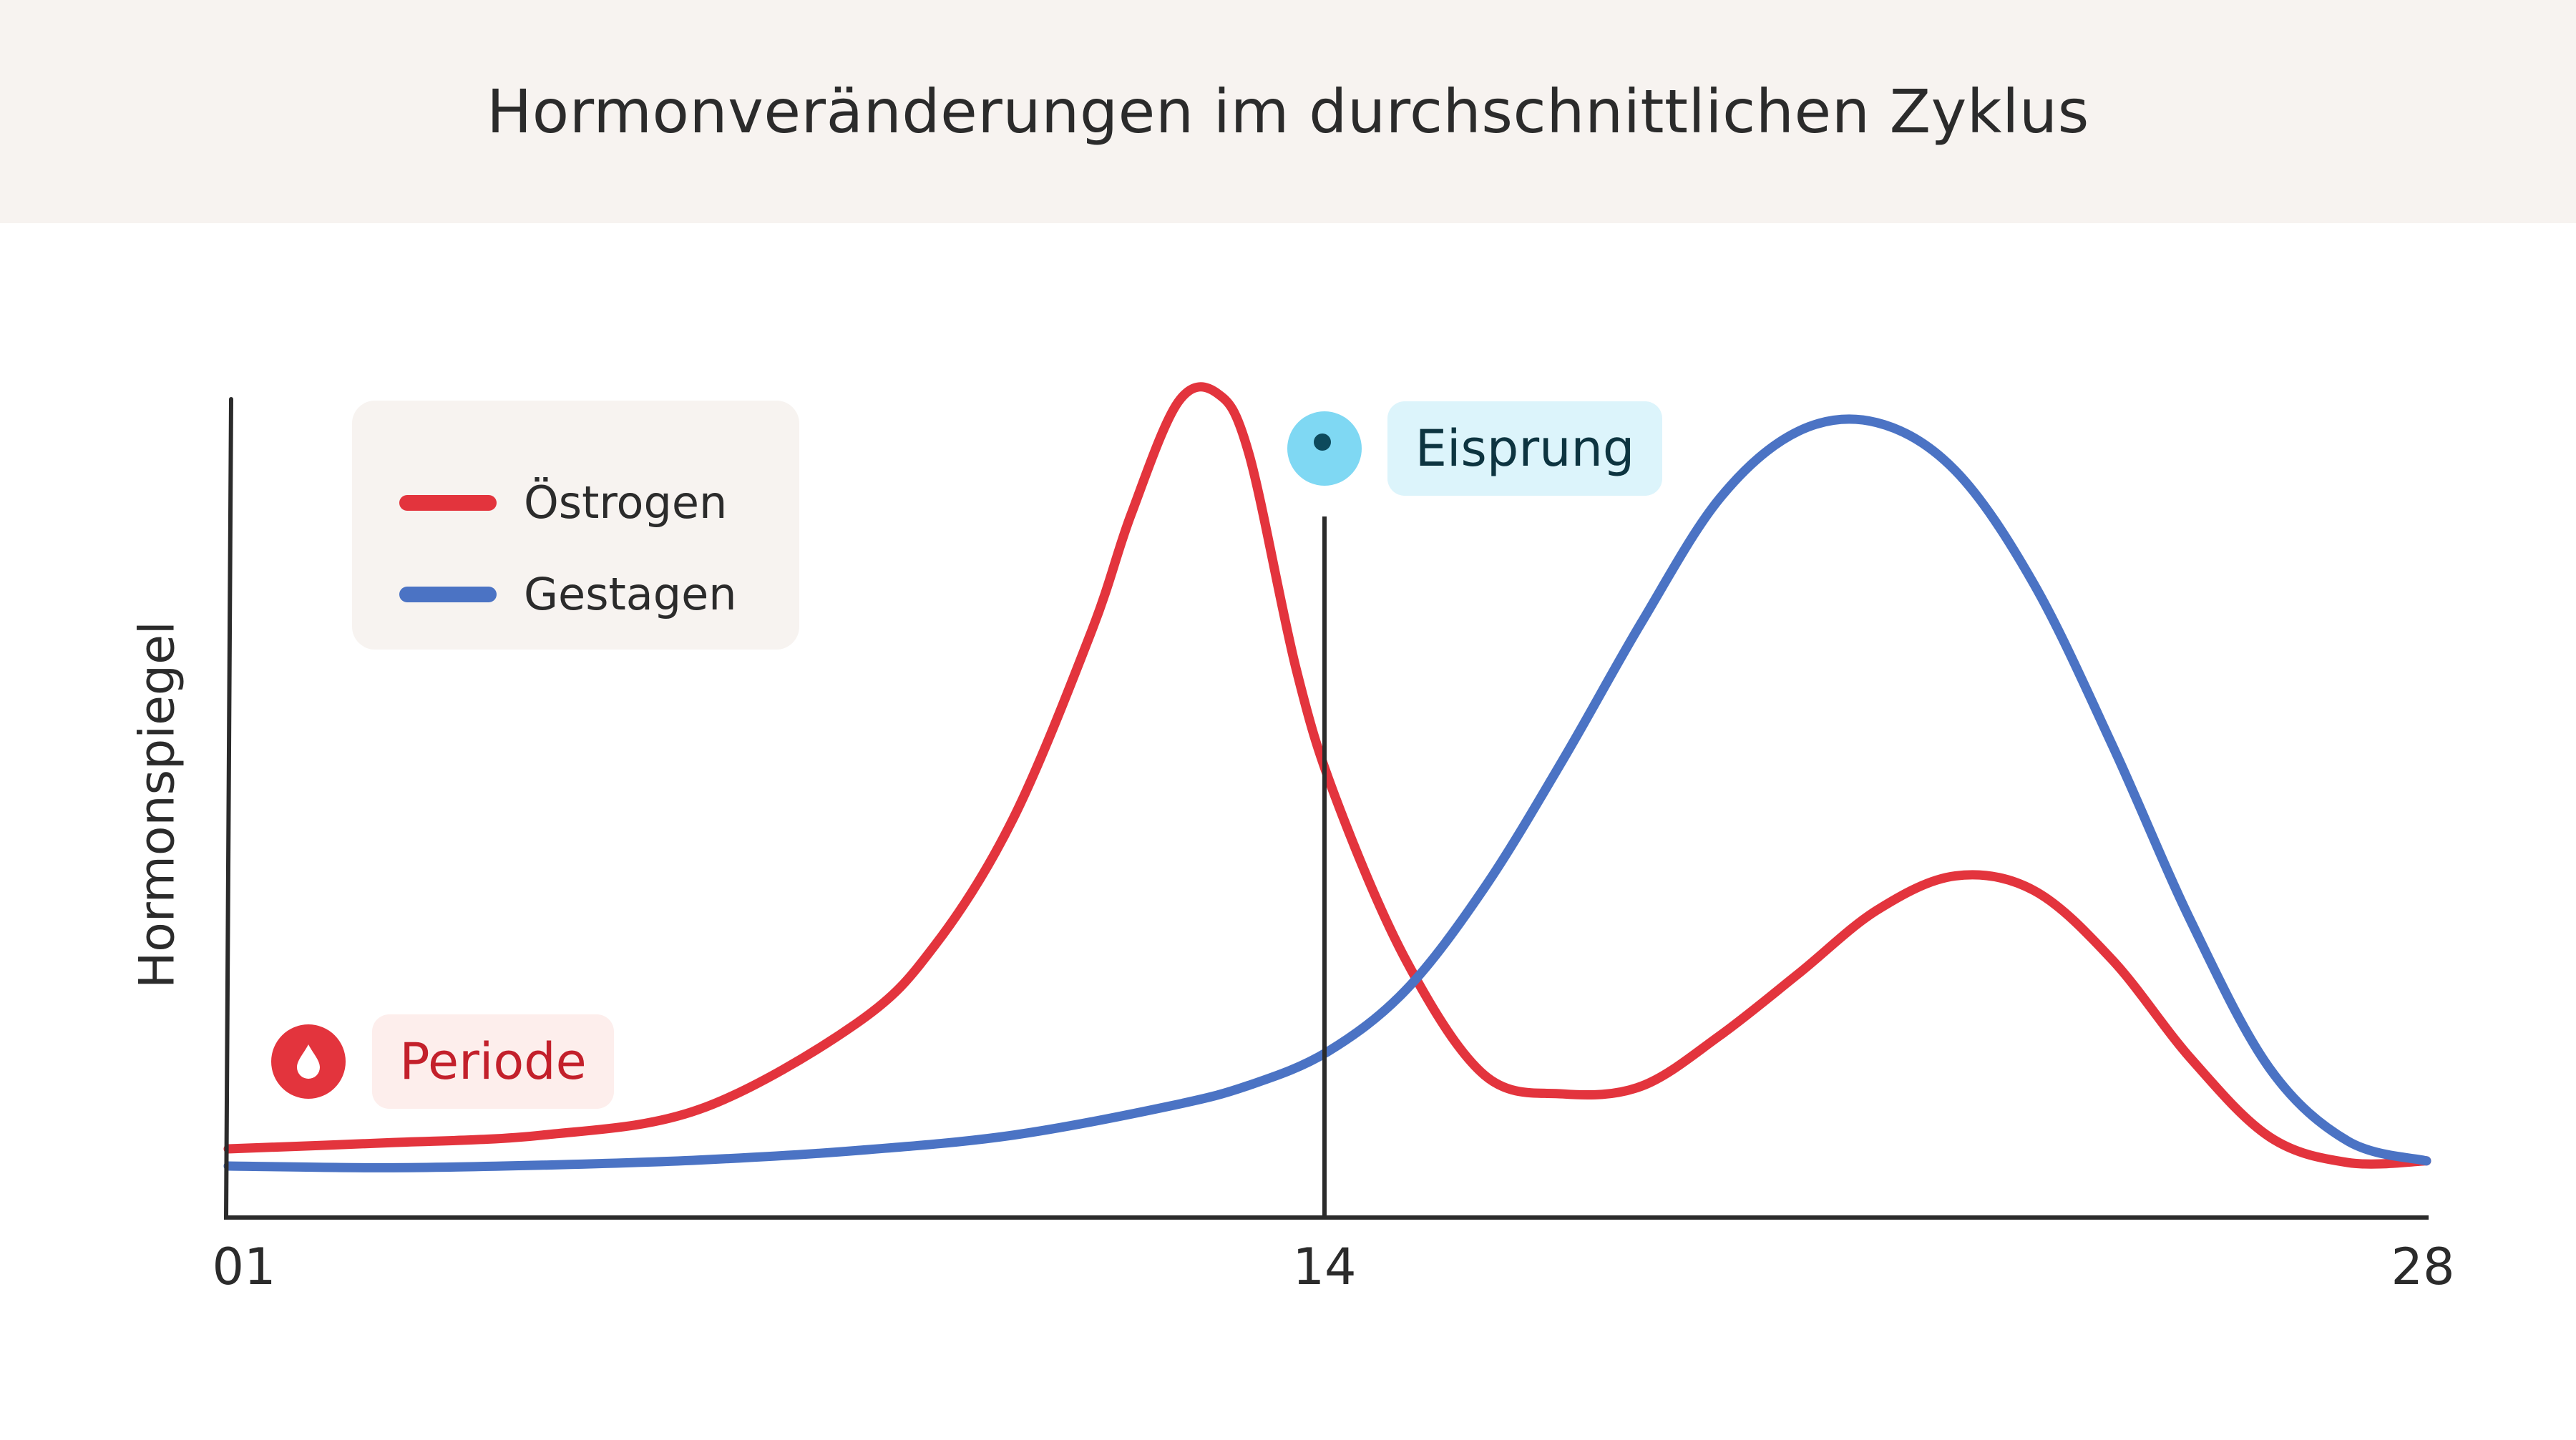  I want to click on drop-icon, so click(308, 1061).